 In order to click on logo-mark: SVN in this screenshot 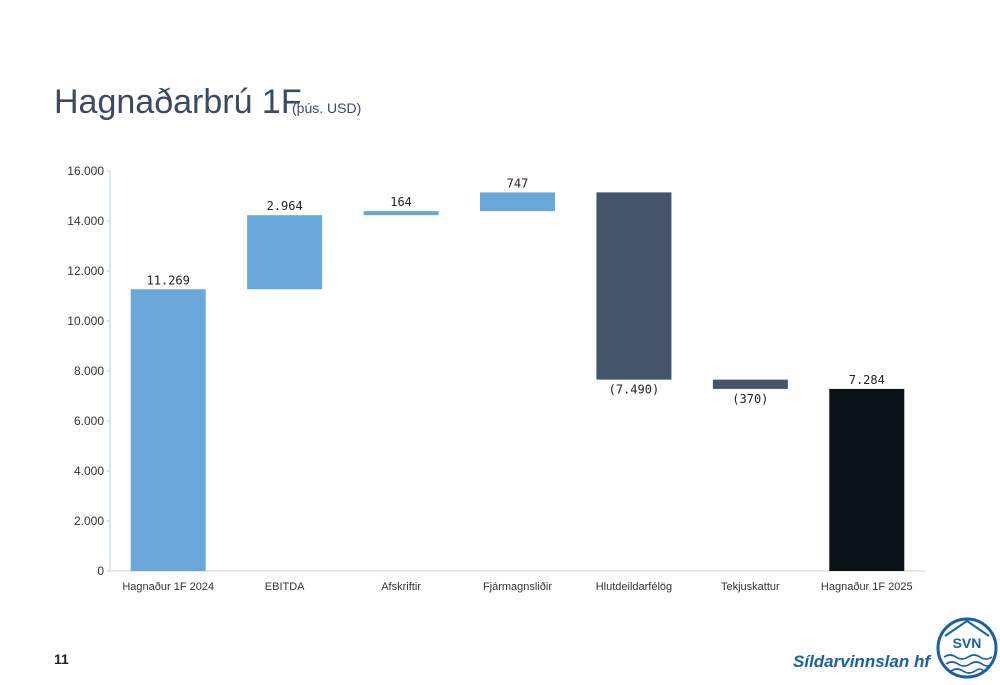, I will do `click(967, 643)`.